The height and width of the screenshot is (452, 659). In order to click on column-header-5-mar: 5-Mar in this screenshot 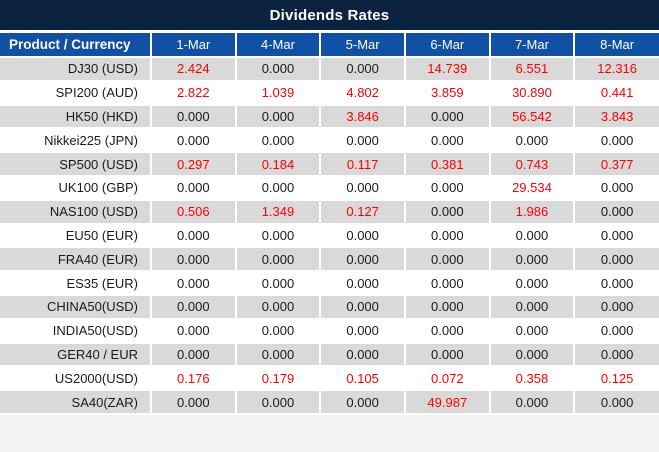, I will do `click(362, 45)`.